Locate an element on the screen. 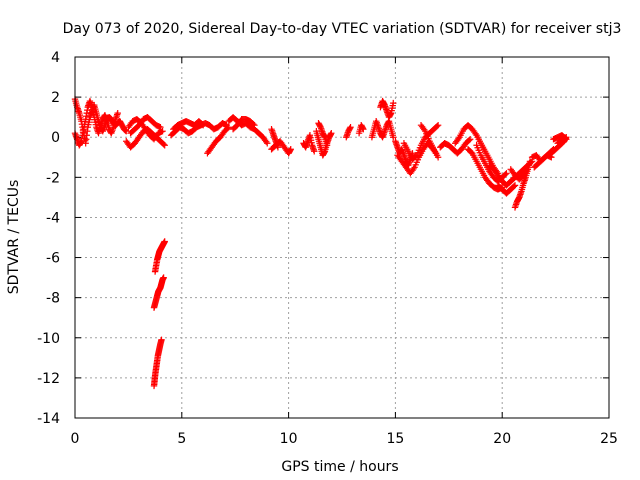  y-tick-label: -14 is located at coordinates (48, 419).